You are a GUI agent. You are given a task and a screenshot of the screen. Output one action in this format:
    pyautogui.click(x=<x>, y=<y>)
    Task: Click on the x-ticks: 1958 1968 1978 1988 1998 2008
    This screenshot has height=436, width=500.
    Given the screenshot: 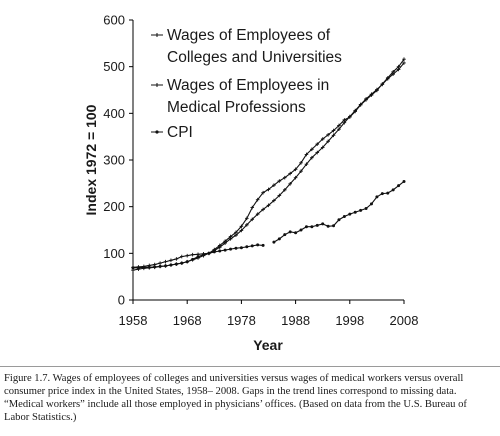 What is the action you would take?
    pyautogui.click(x=269, y=314)
    